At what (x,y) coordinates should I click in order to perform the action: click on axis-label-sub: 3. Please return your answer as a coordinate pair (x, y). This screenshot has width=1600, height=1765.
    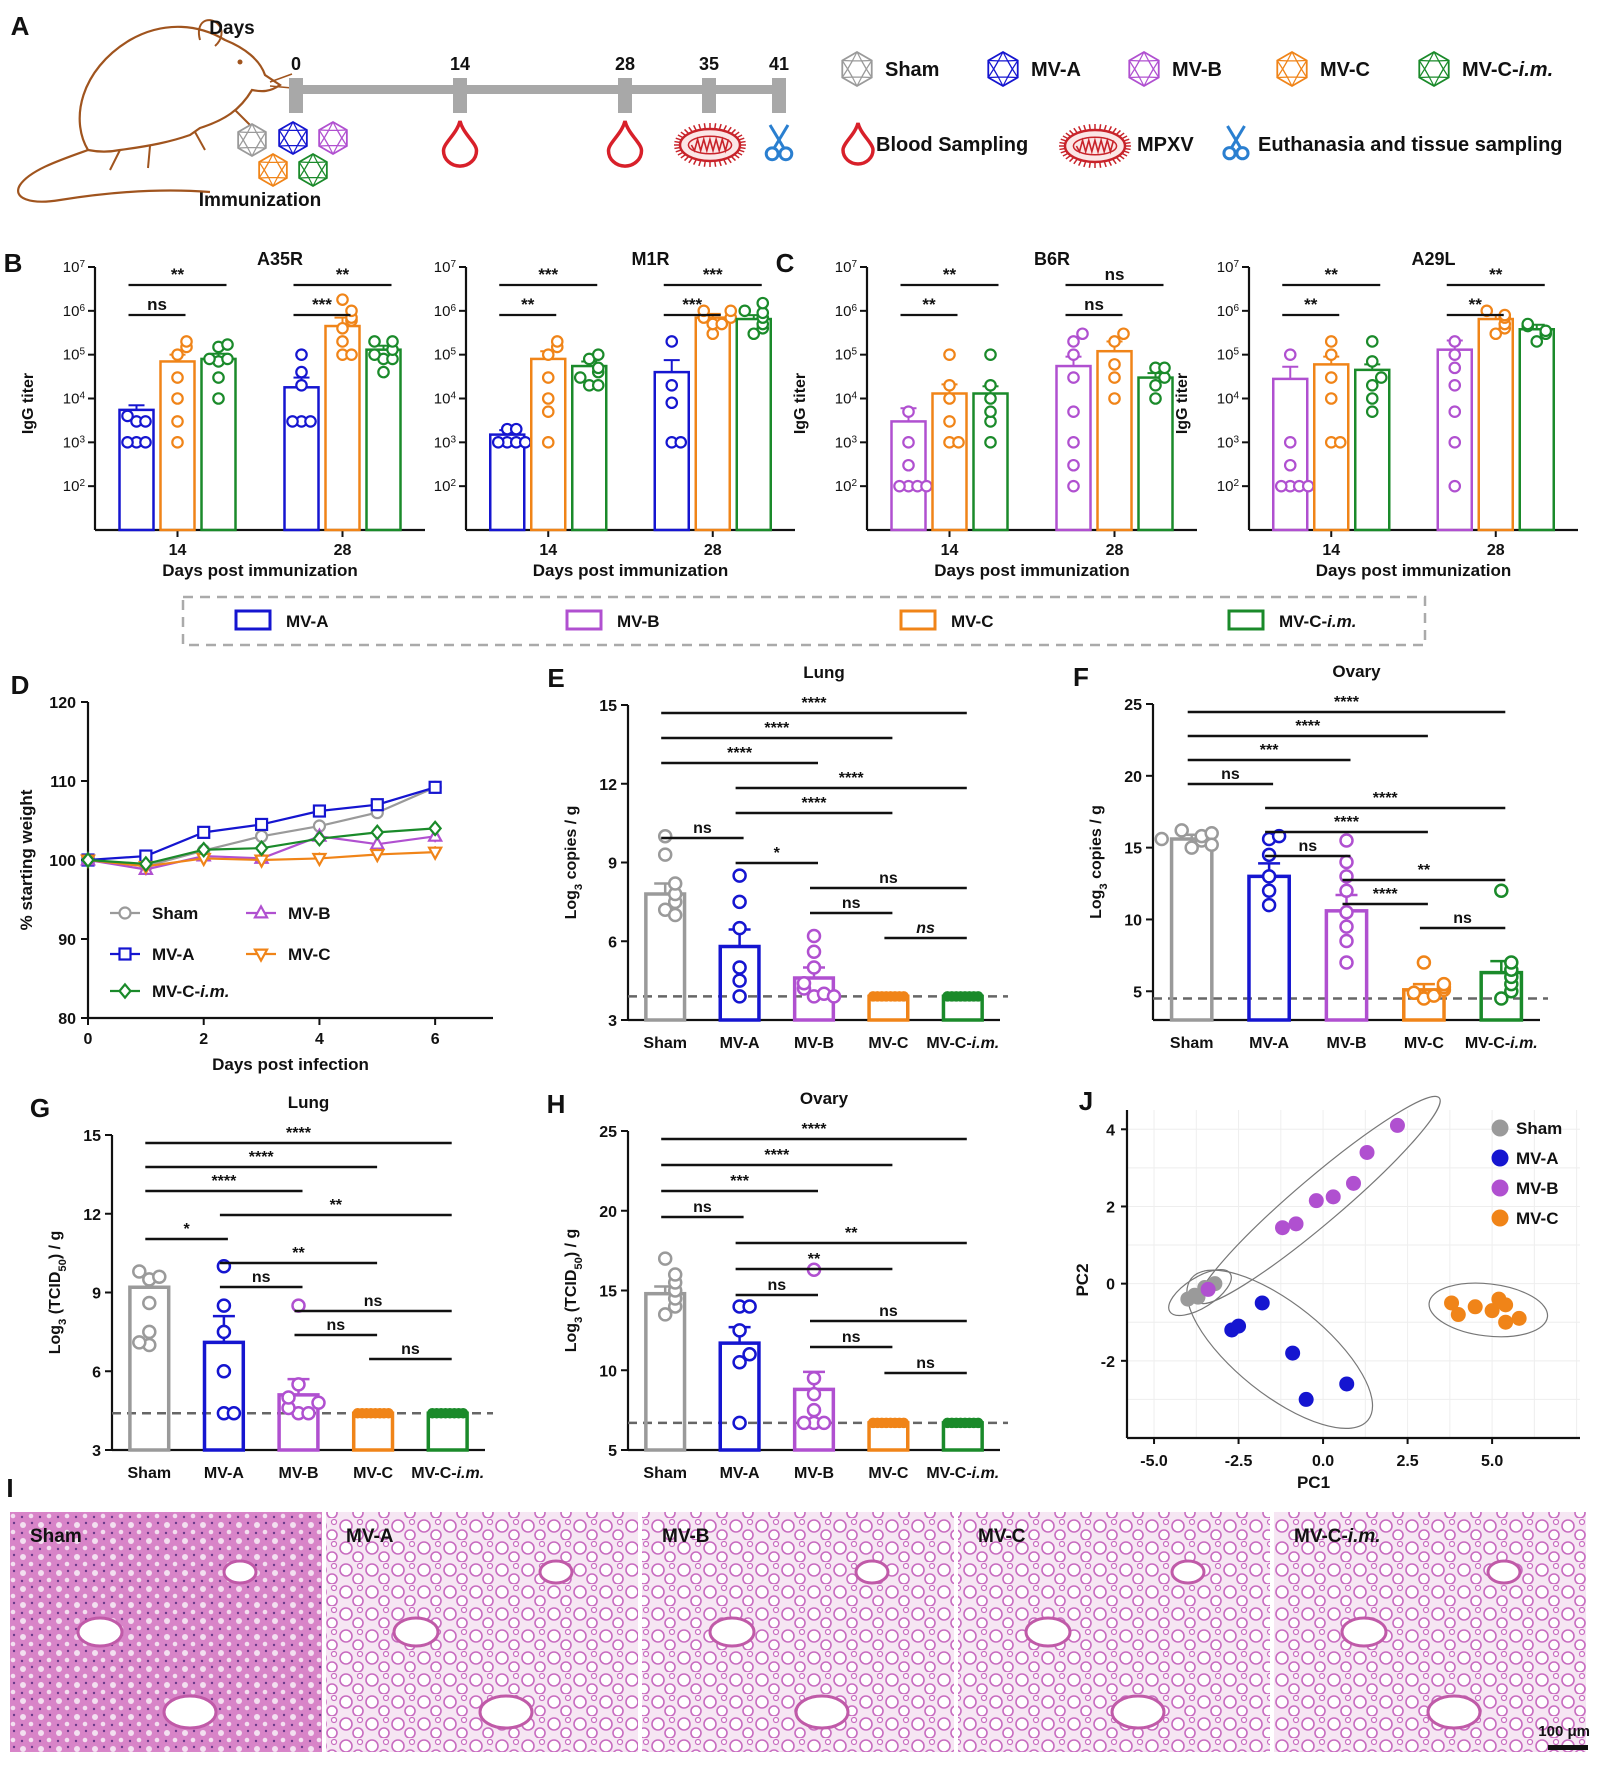
    Looking at the image, I should click on (1104, 886).